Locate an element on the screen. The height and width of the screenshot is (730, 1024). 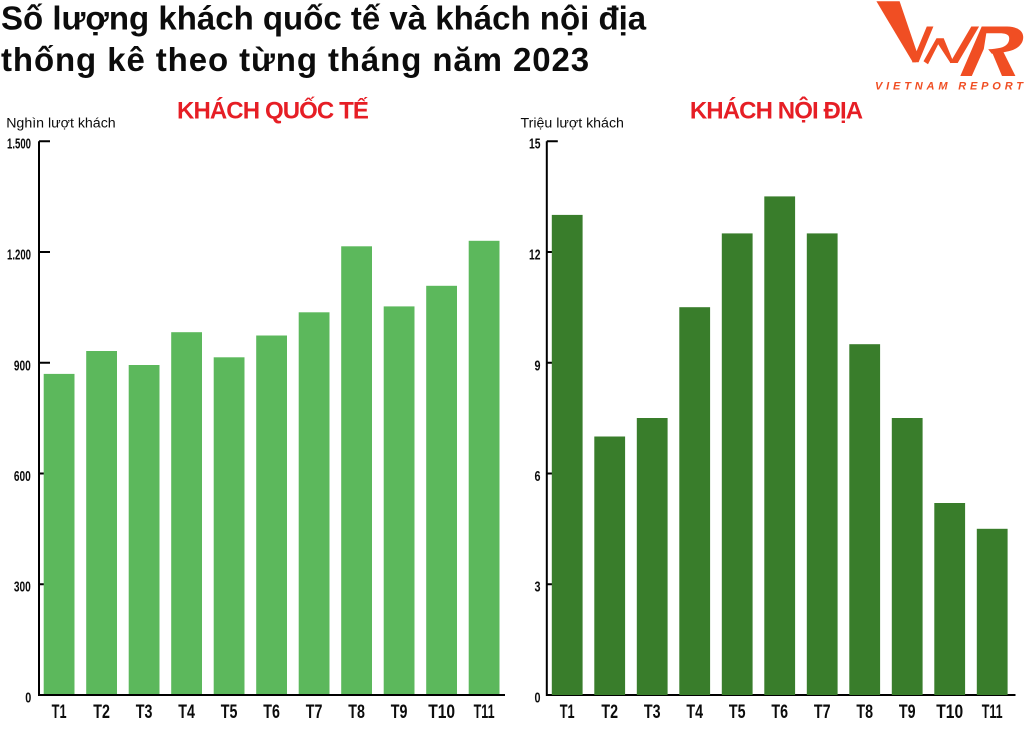
svg-text: 9 is located at coordinates (537, 365).